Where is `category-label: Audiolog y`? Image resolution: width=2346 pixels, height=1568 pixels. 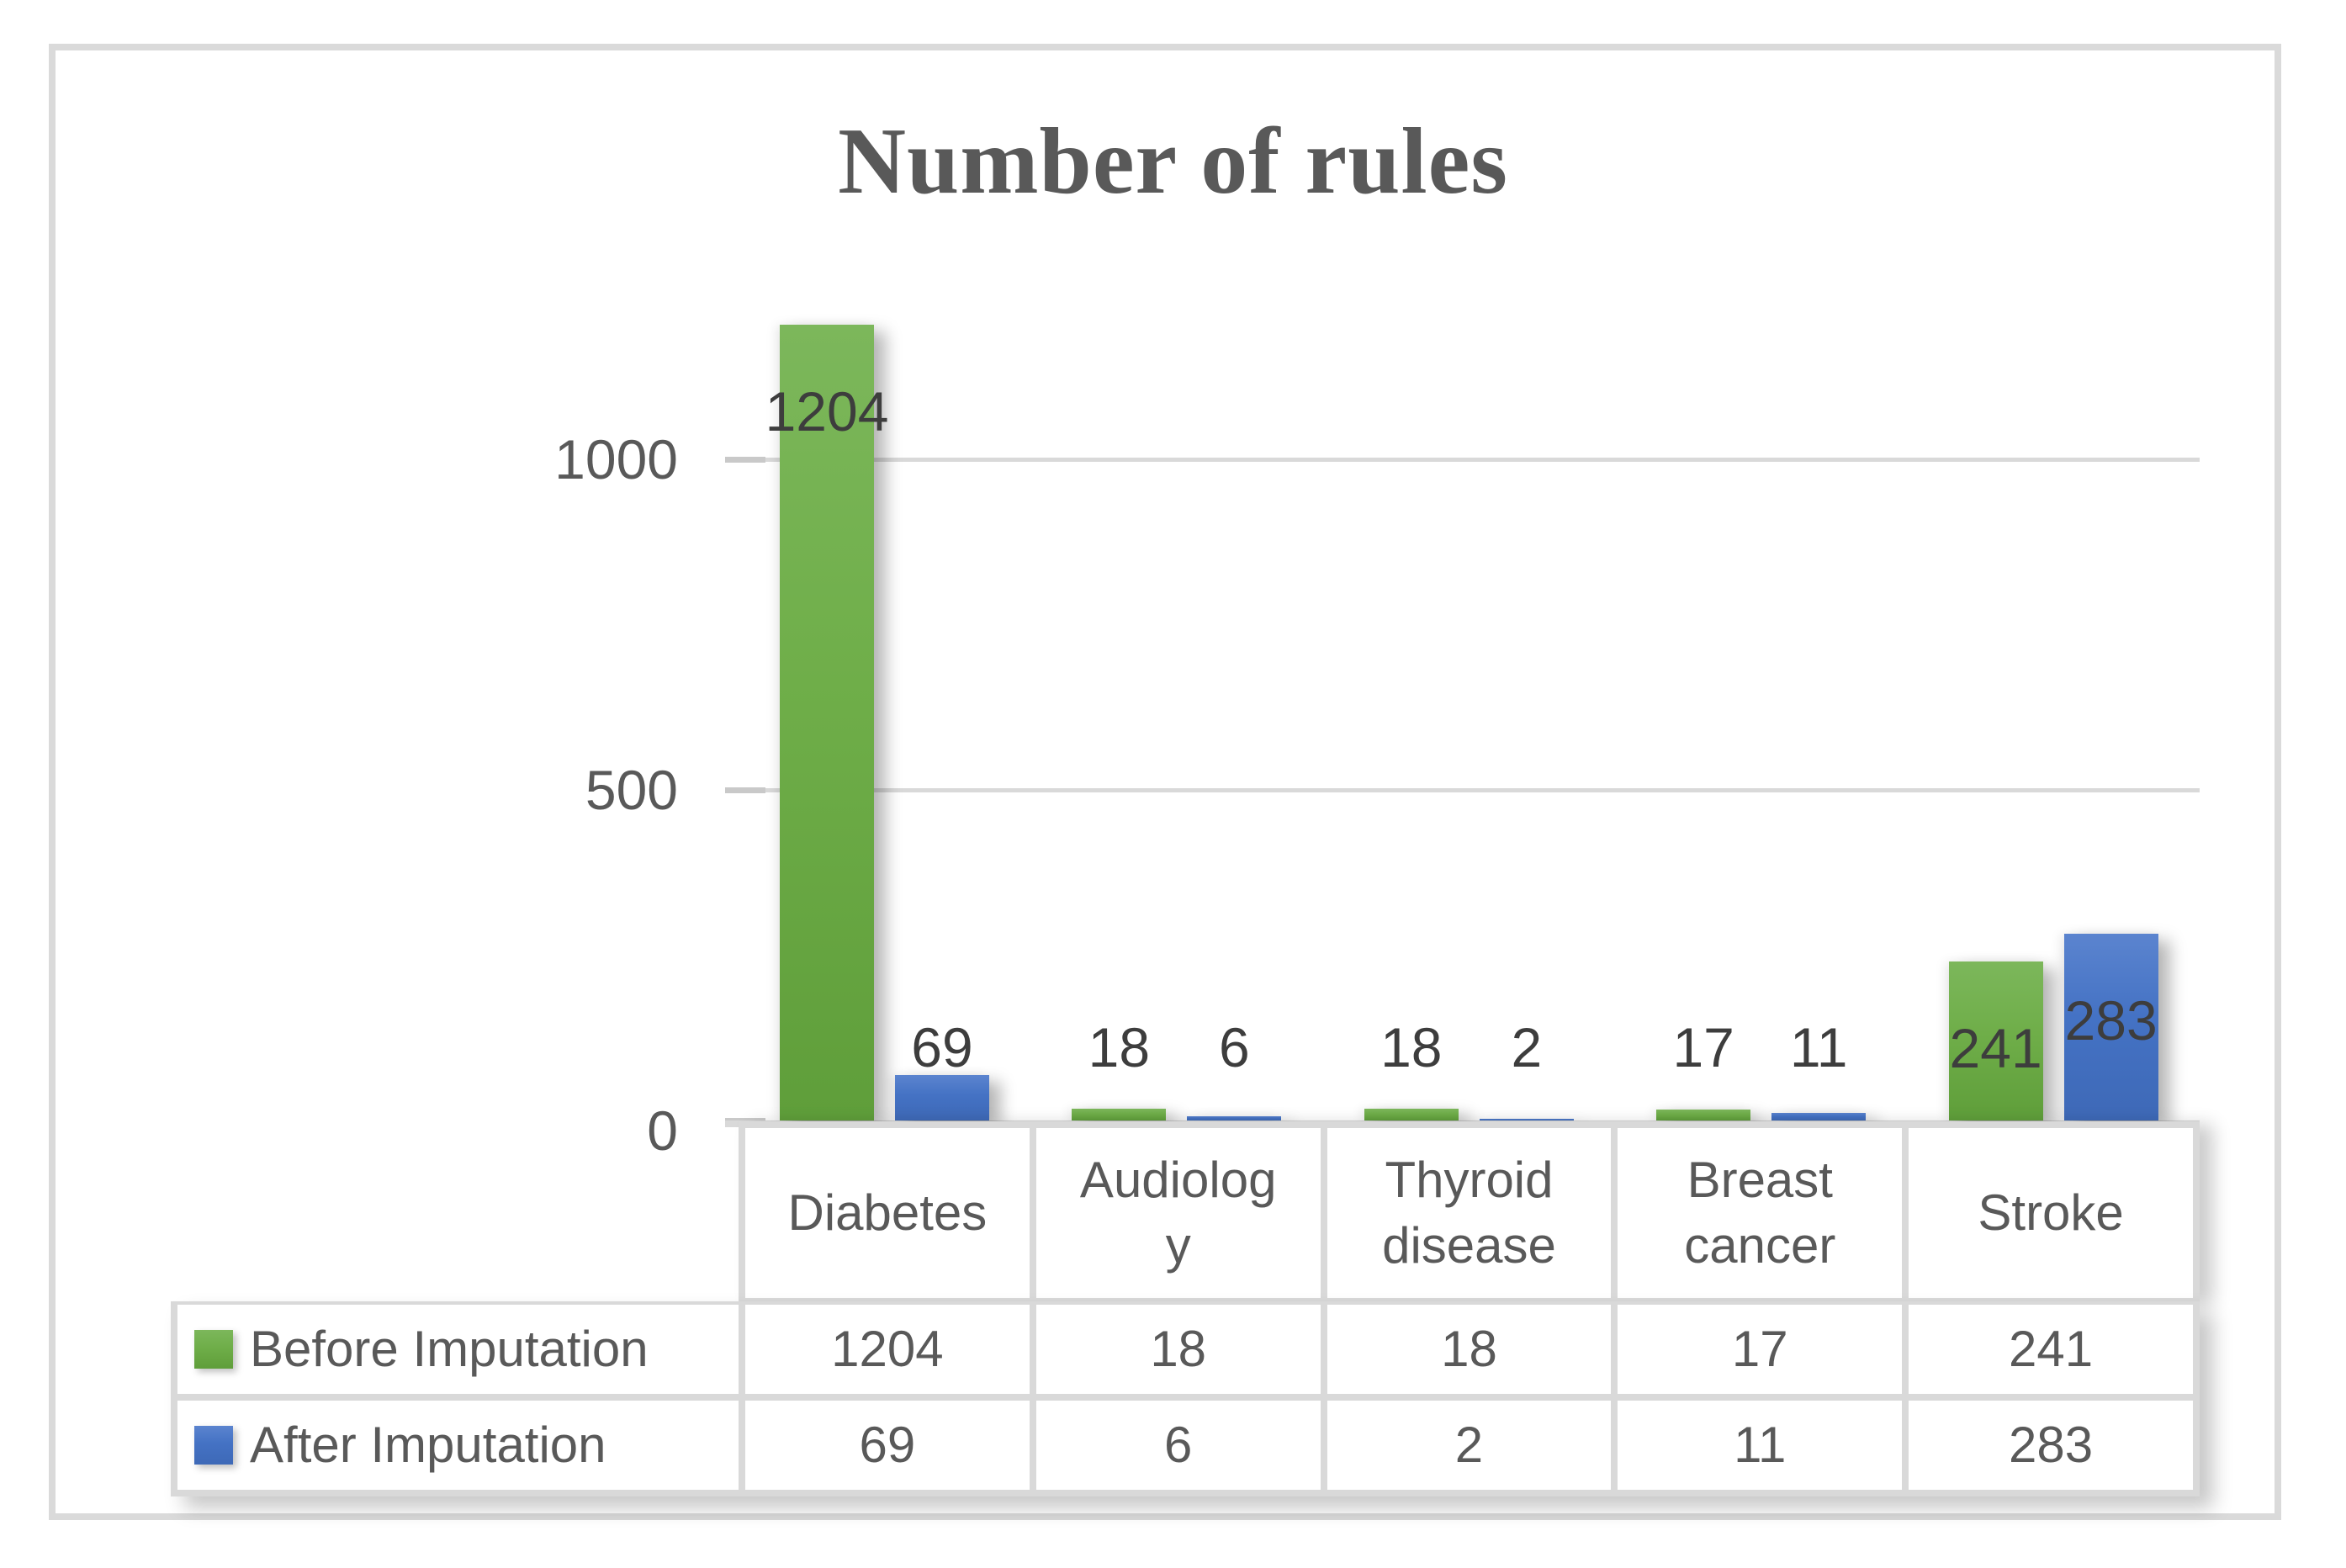 category-label: Audiolog y is located at coordinates (1178, 1213).